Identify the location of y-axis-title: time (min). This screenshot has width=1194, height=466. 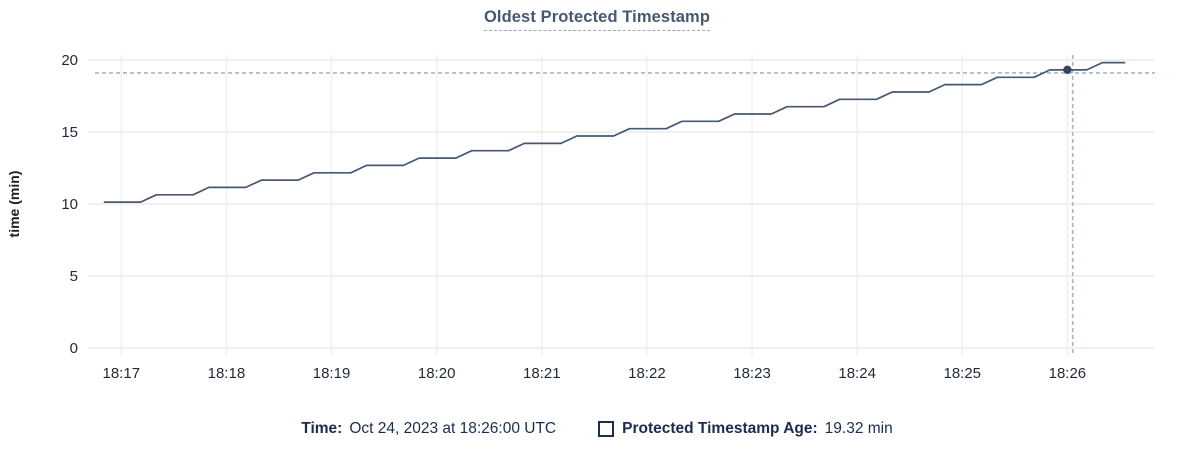
(14, 204).